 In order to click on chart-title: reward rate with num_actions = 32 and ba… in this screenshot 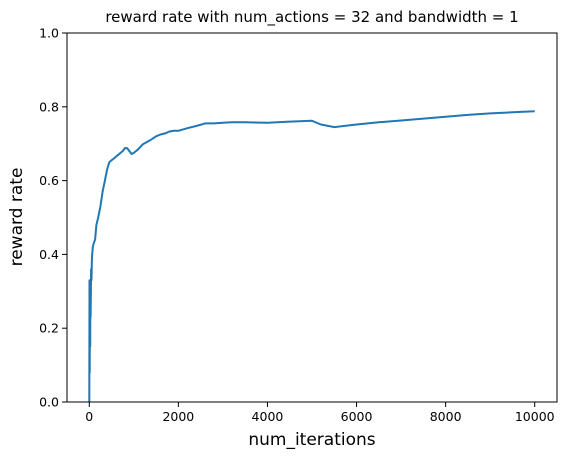, I will do `click(311, 17)`.